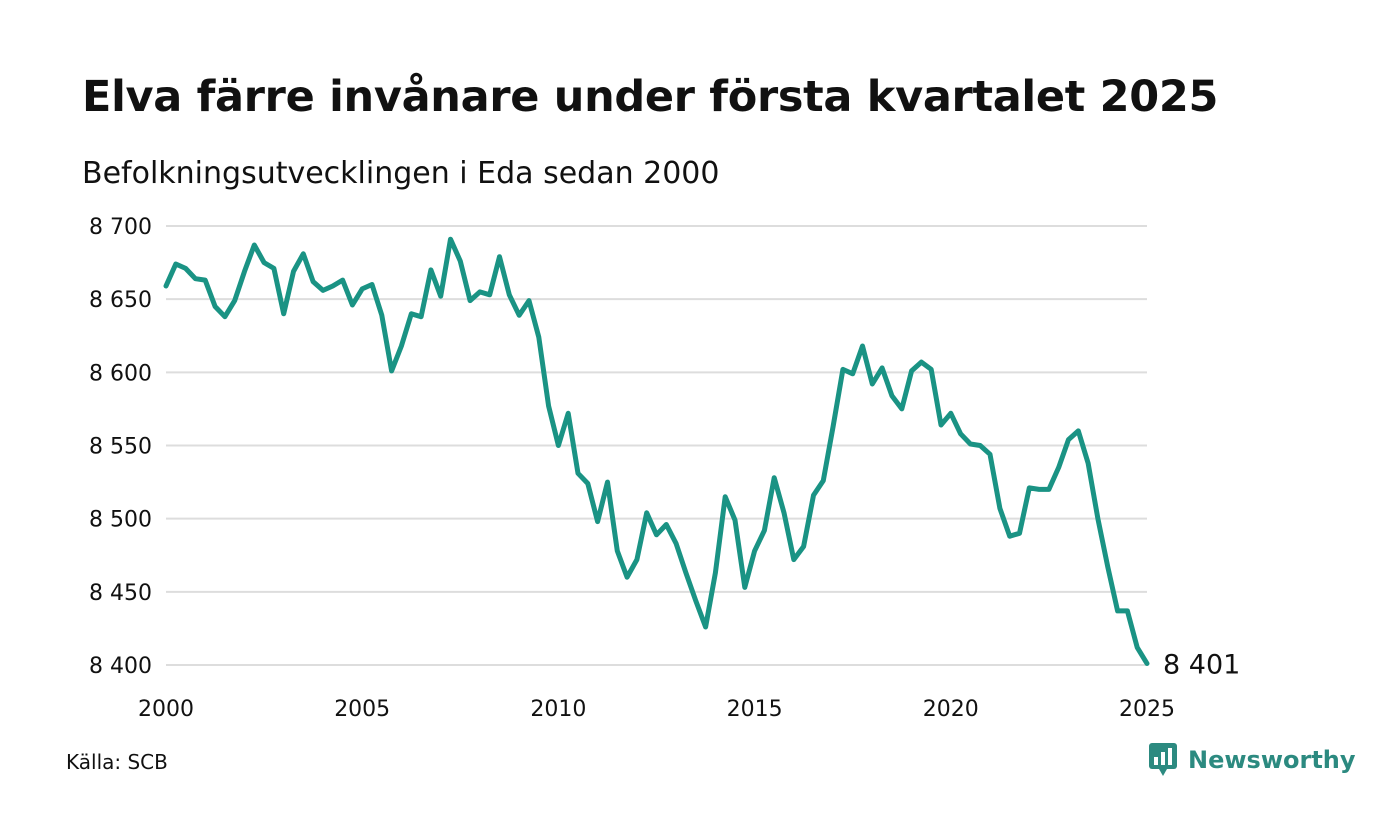  What do you see at coordinates (120, 593) in the screenshot?
I see `y-tick-label: 8 450` at bounding box center [120, 593].